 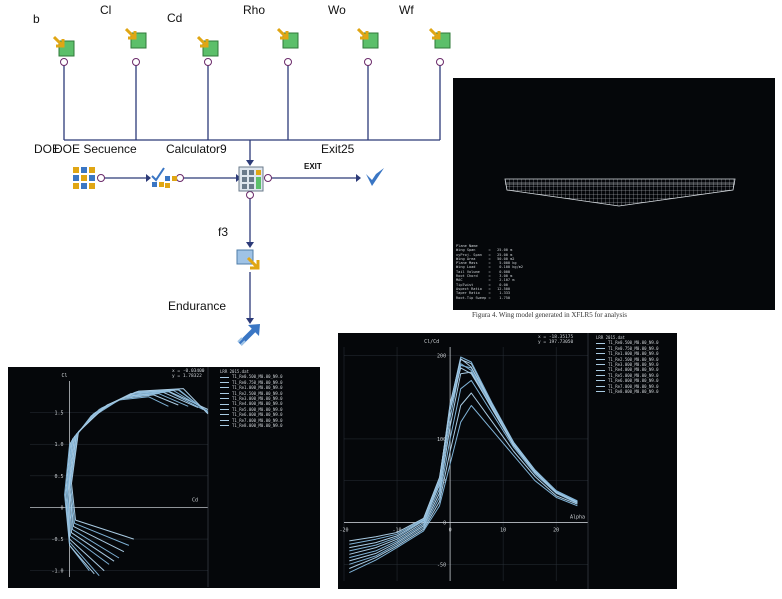 What do you see at coordinates (95, 149) in the screenshot?
I see `doe-sequence-label: DOE Secuence` at bounding box center [95, 149].